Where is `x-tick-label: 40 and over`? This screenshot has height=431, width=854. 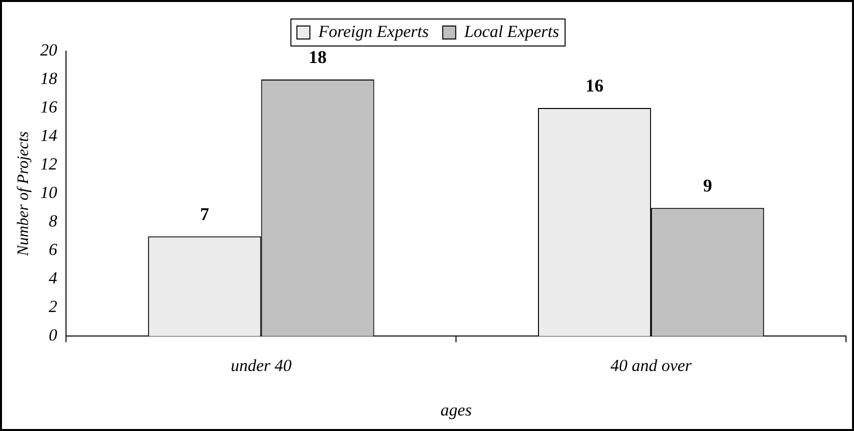
x-tick-label: 40 and over is located at coordinates (651, 365).